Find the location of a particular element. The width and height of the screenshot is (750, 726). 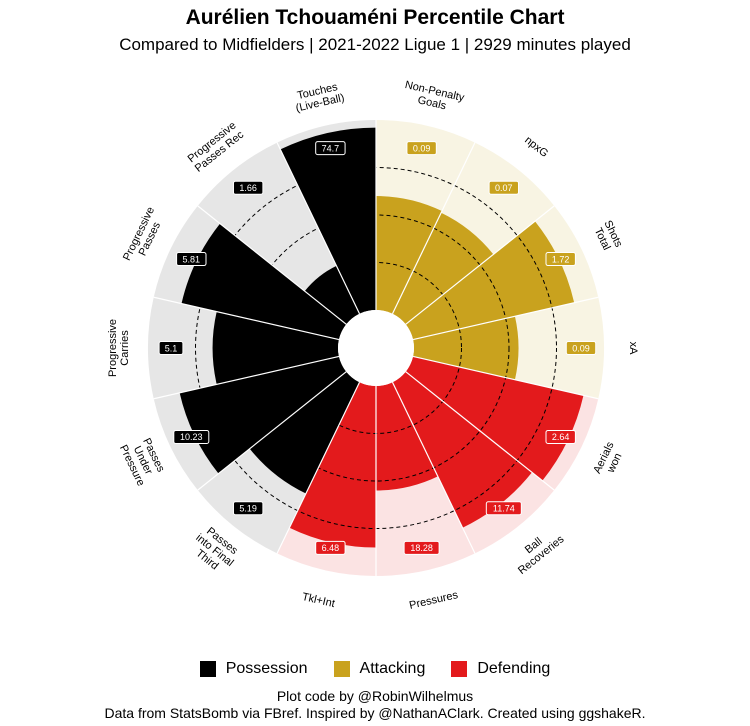

bar-touches-live-ball is located at coordinates (328, 220).